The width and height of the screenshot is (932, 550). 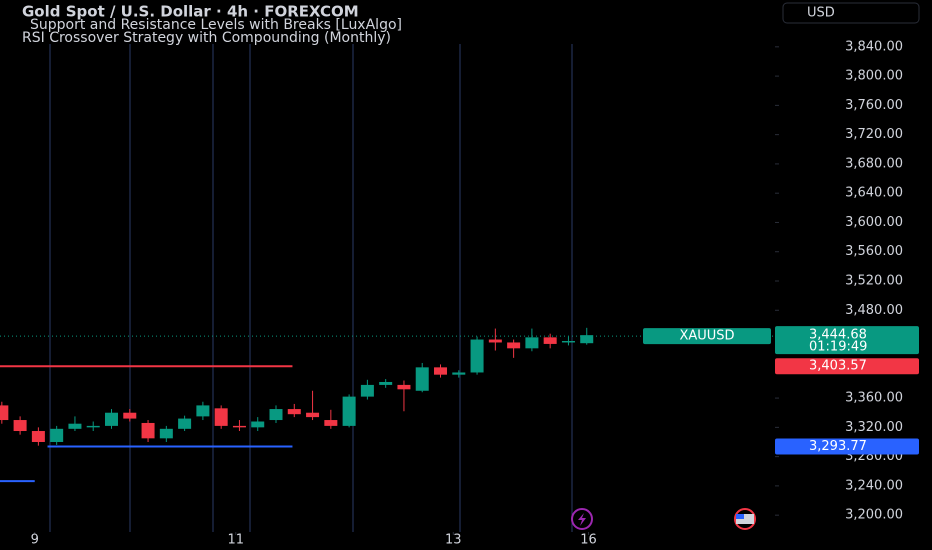 I want to click on x-tick-label: 9, so click(x=35, y=540).